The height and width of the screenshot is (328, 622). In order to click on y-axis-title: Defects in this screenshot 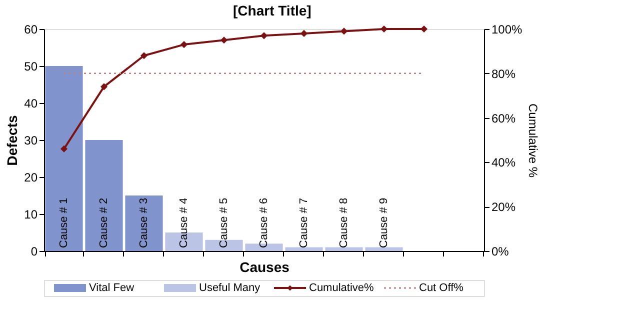, I will do `click(12, 140)`.